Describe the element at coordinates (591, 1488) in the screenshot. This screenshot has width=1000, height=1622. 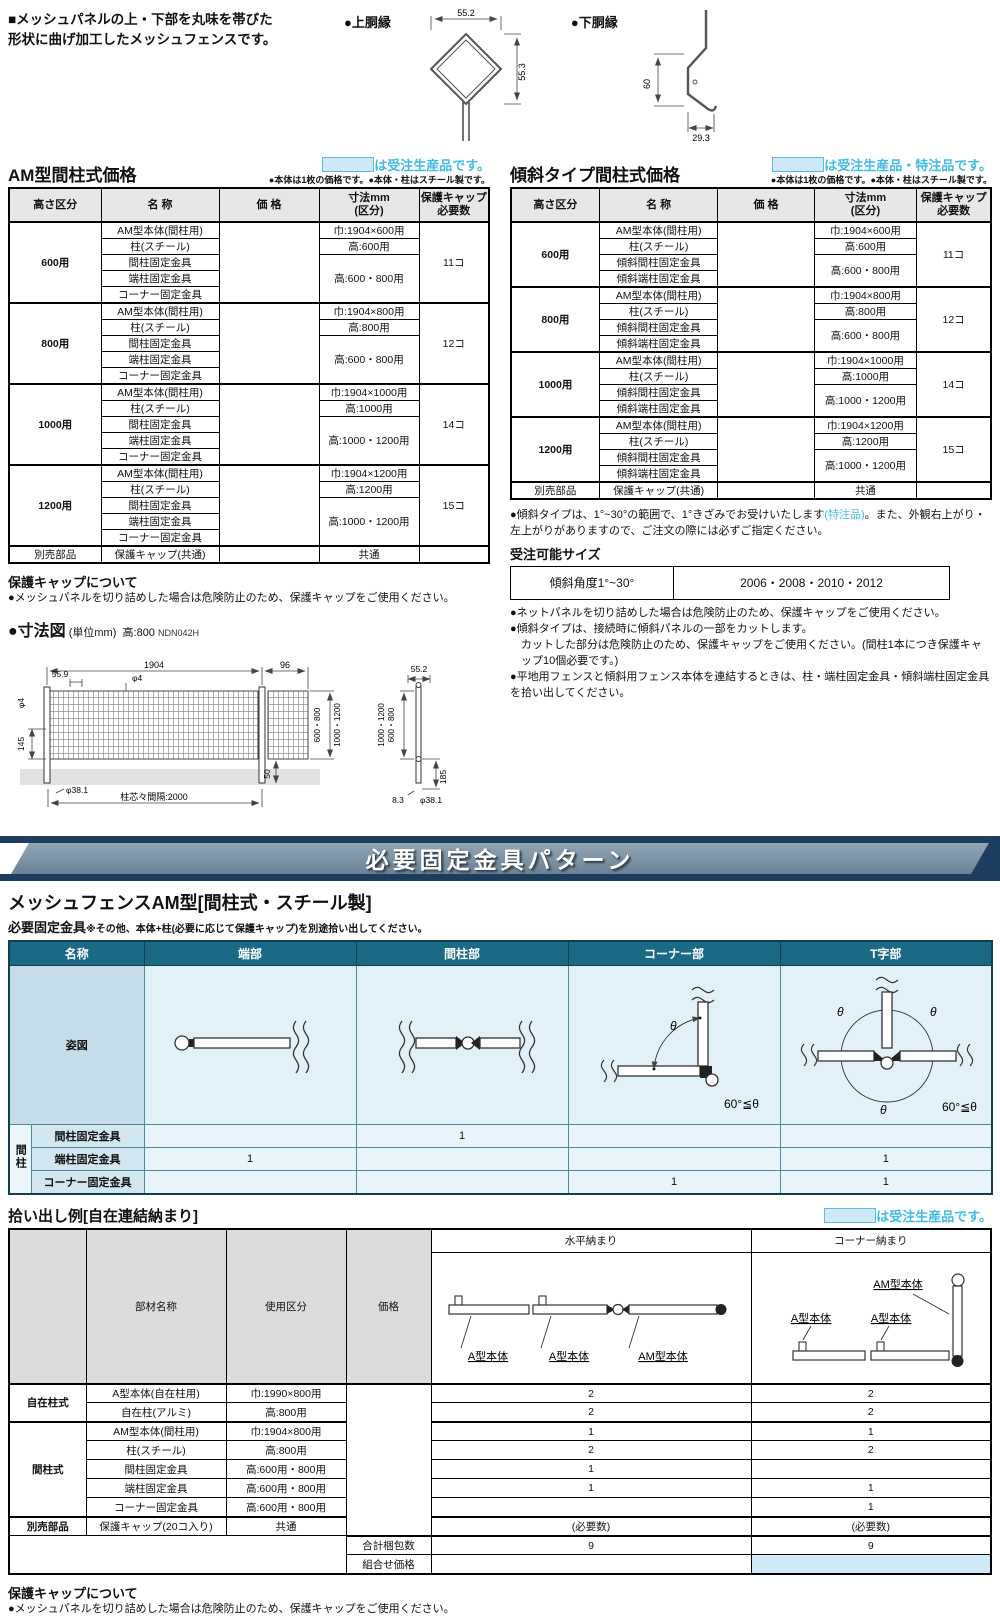
I see `qty-horizontal: 1` at that location.